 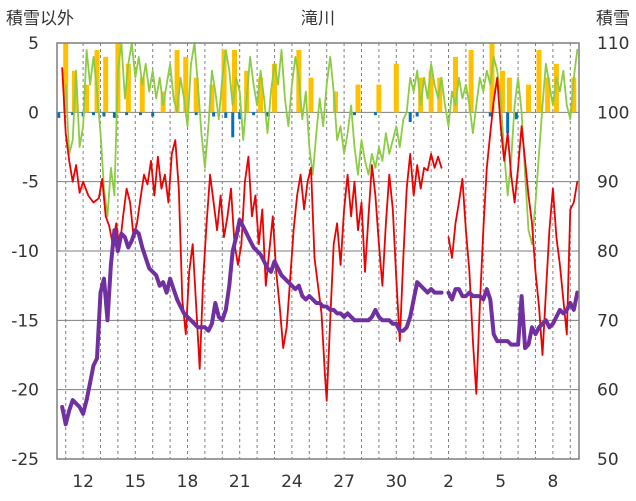 What do you see at coordinates (25, 321) in the screenshot?
I see `left-tick-label: -15` at bounding box center [25, 321].